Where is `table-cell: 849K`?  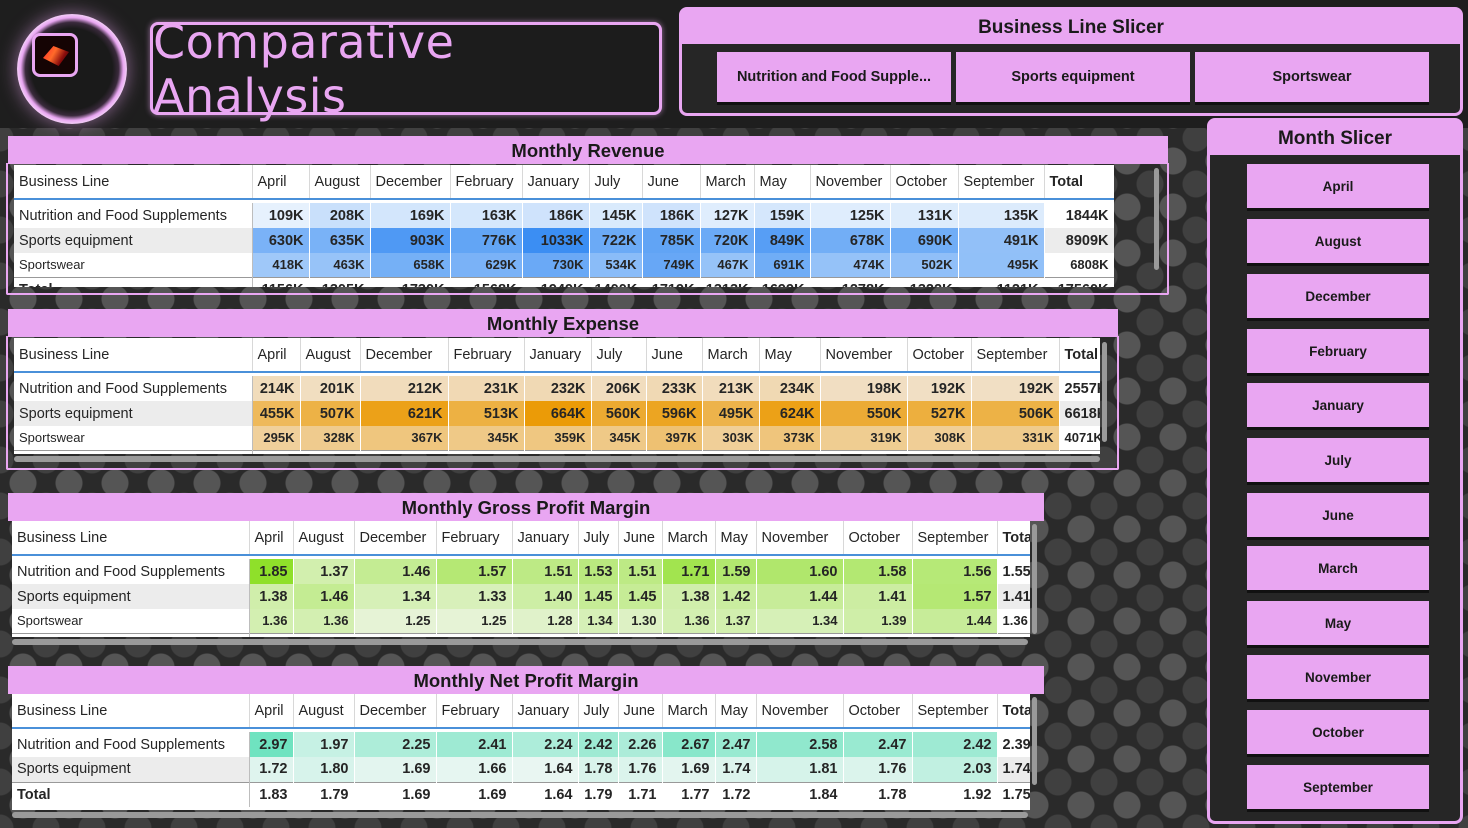
table-cell: 849K is located at coordinates (782, 240).